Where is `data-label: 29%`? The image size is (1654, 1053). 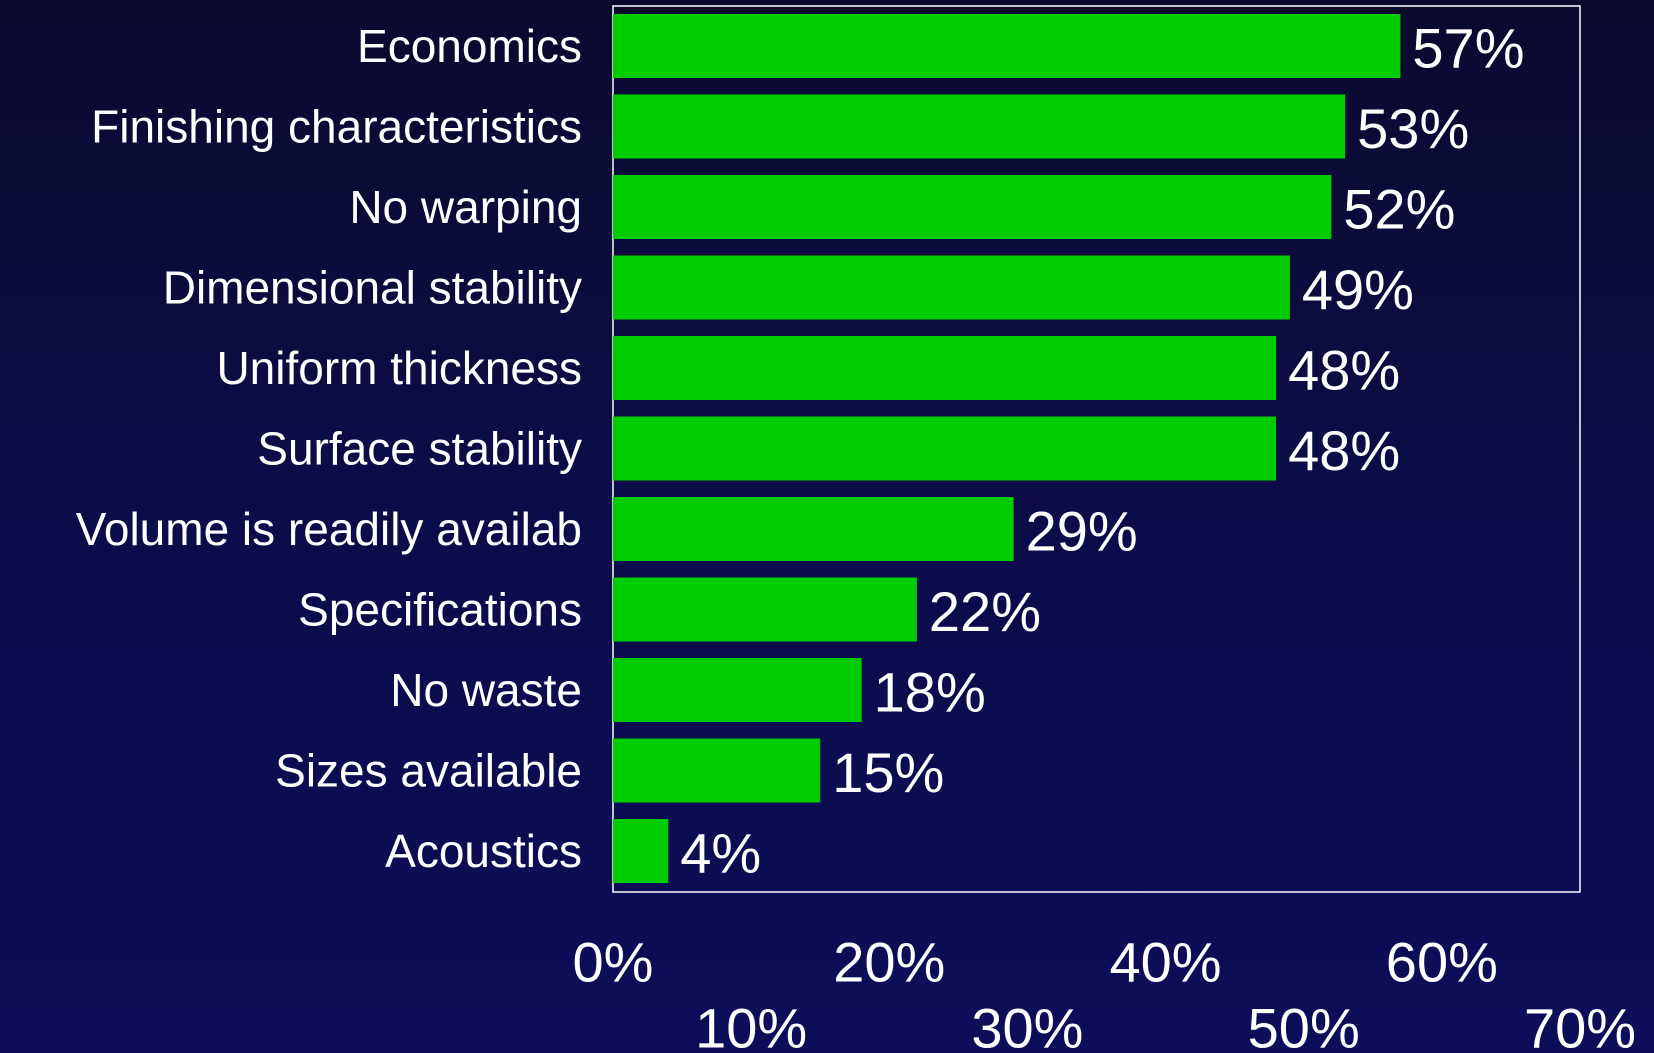
data-label: 29% is located at coordinates (1082, 531).